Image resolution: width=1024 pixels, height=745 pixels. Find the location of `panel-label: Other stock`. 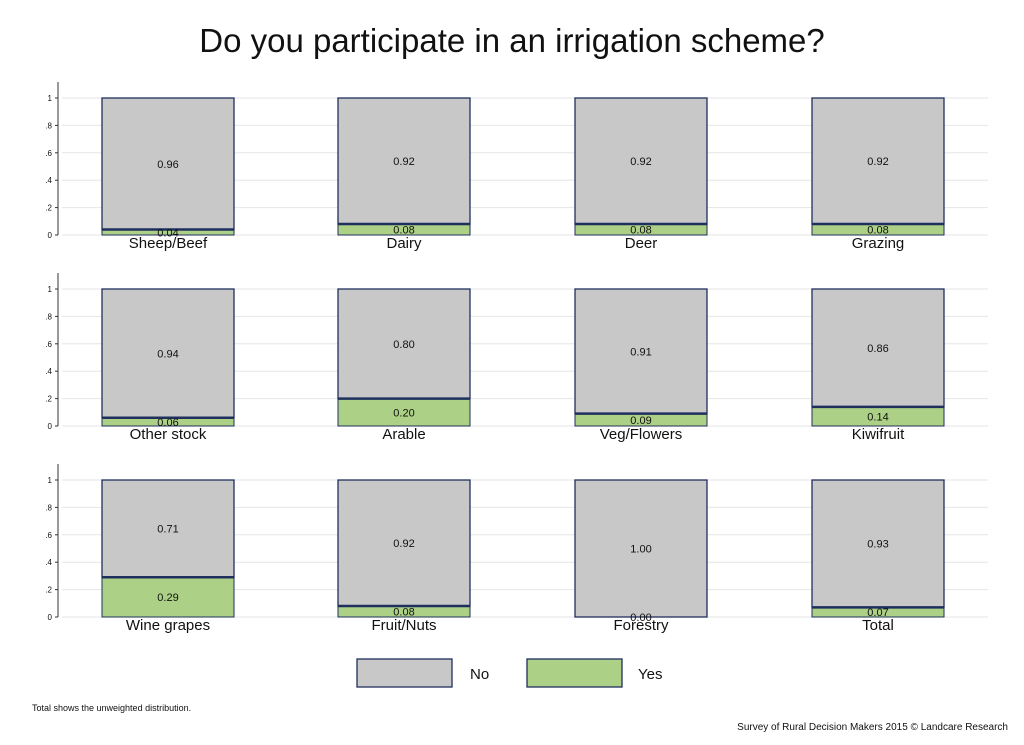

panel-label: Other stock is located at coordinates (168, 434).